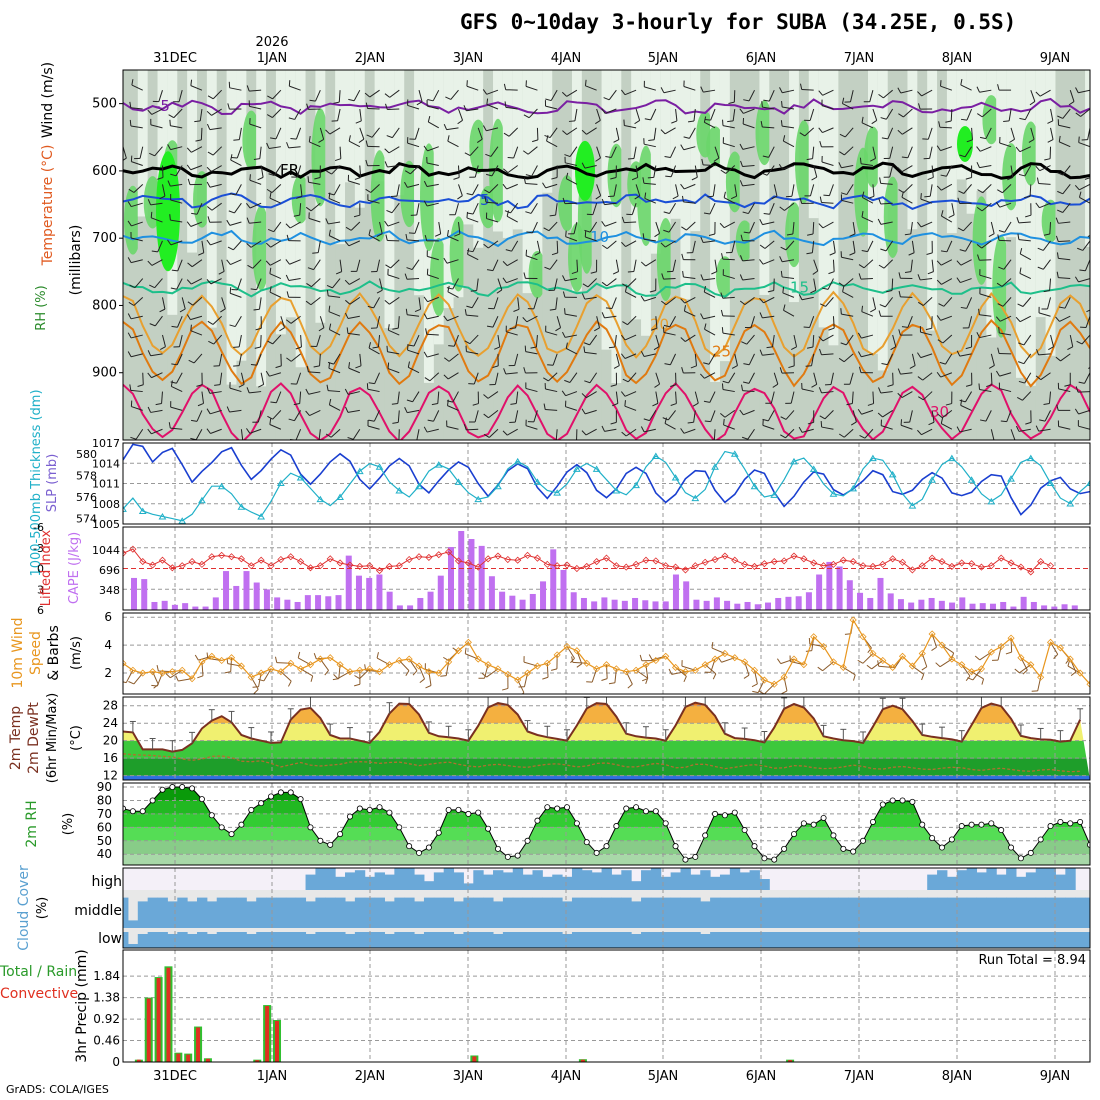  I want to click on rh-tick-label: 50, so click(104, 841).